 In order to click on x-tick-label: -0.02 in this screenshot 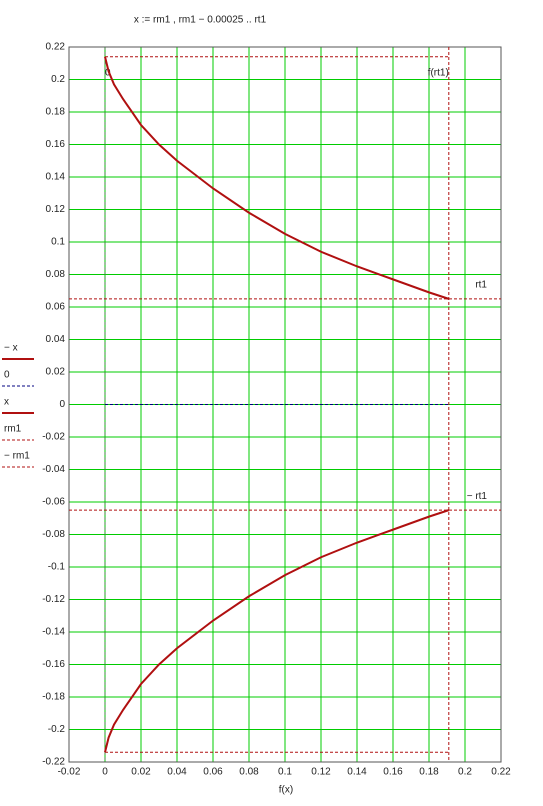, I will do `click(69, 772)`.